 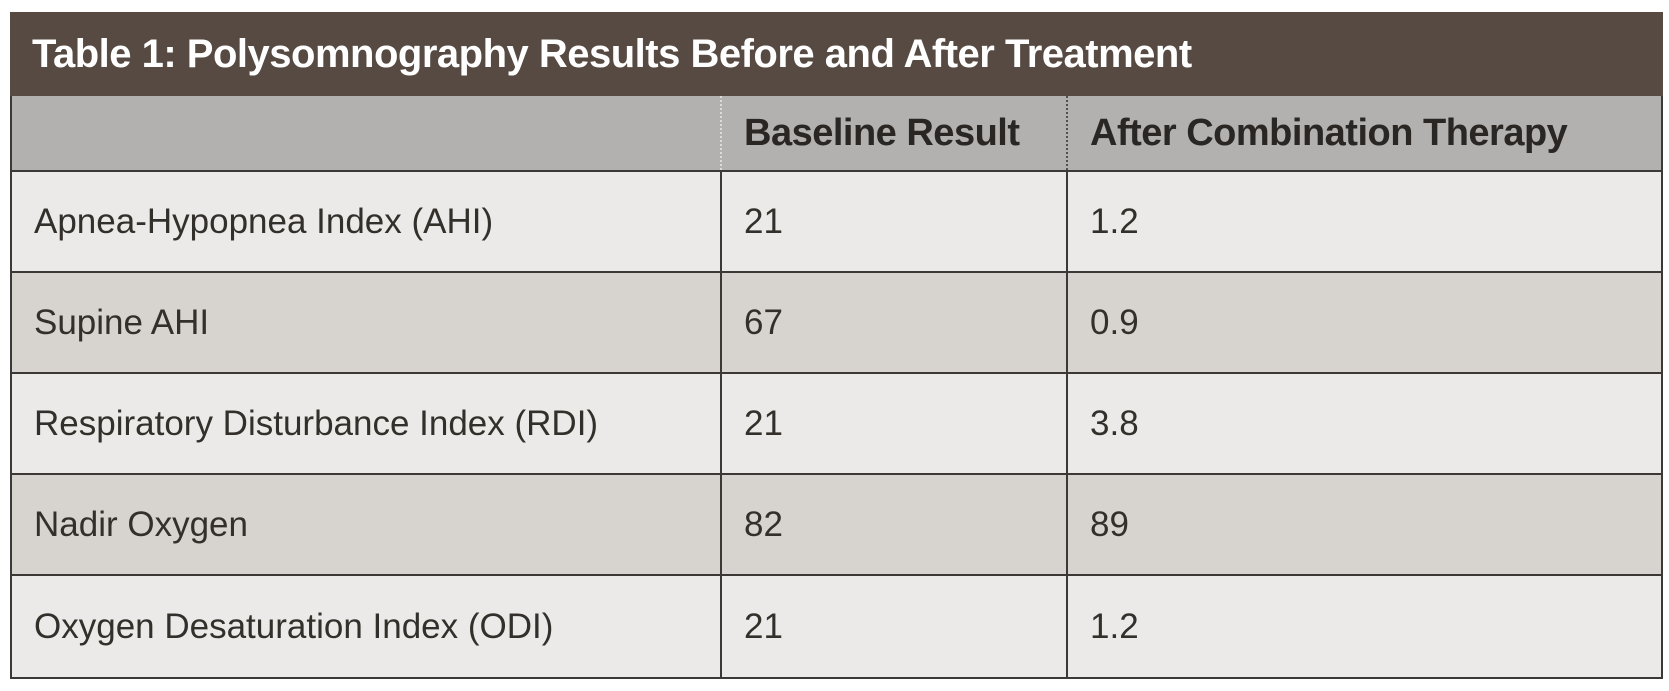 What do you see at coordinates (1363, 133) in the screenshot?
I see `header-cell-after-combination-therapy: After Combination Therapy` at bounding box center [1363, 133].